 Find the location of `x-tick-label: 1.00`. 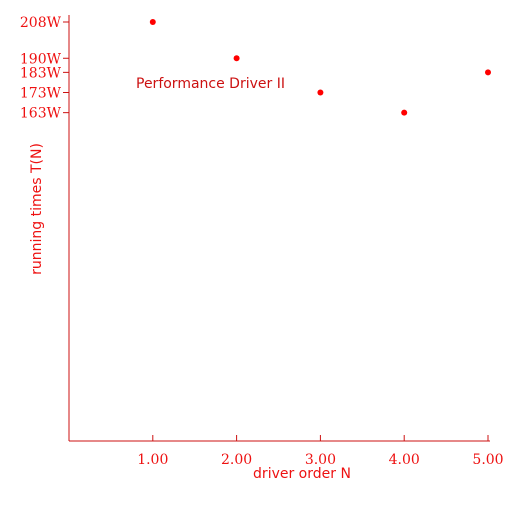

x-tick-label: 1.00 is located at coordinates (152, 460).